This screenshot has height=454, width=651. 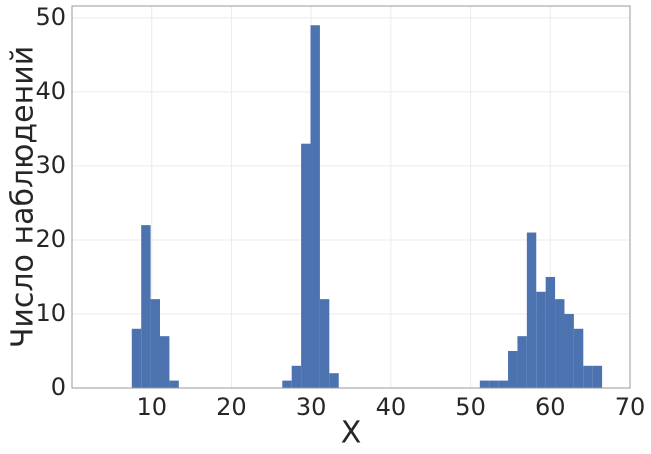 I want to click on x-tick-label: 70, so click(x=630, y=407).